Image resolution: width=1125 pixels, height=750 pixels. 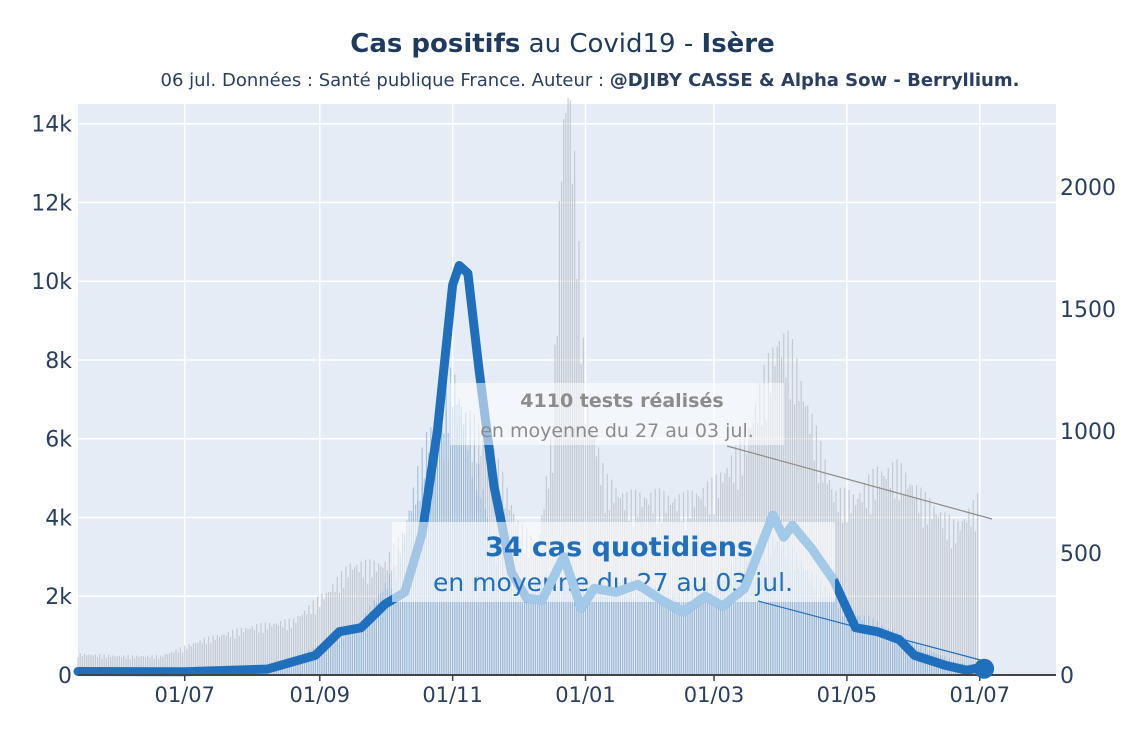 What do you see at coordinates (51, 203) in the screenshot?
I see `y-left-tick: 12k` at bounding box center [51, 203].